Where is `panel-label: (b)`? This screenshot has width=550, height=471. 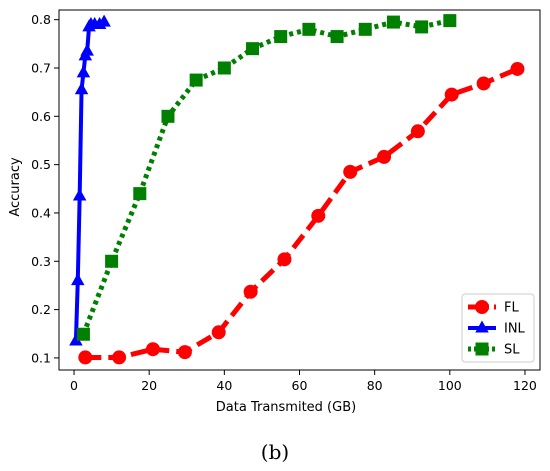 panel-label: (b) is located at coordinates (275, 452).